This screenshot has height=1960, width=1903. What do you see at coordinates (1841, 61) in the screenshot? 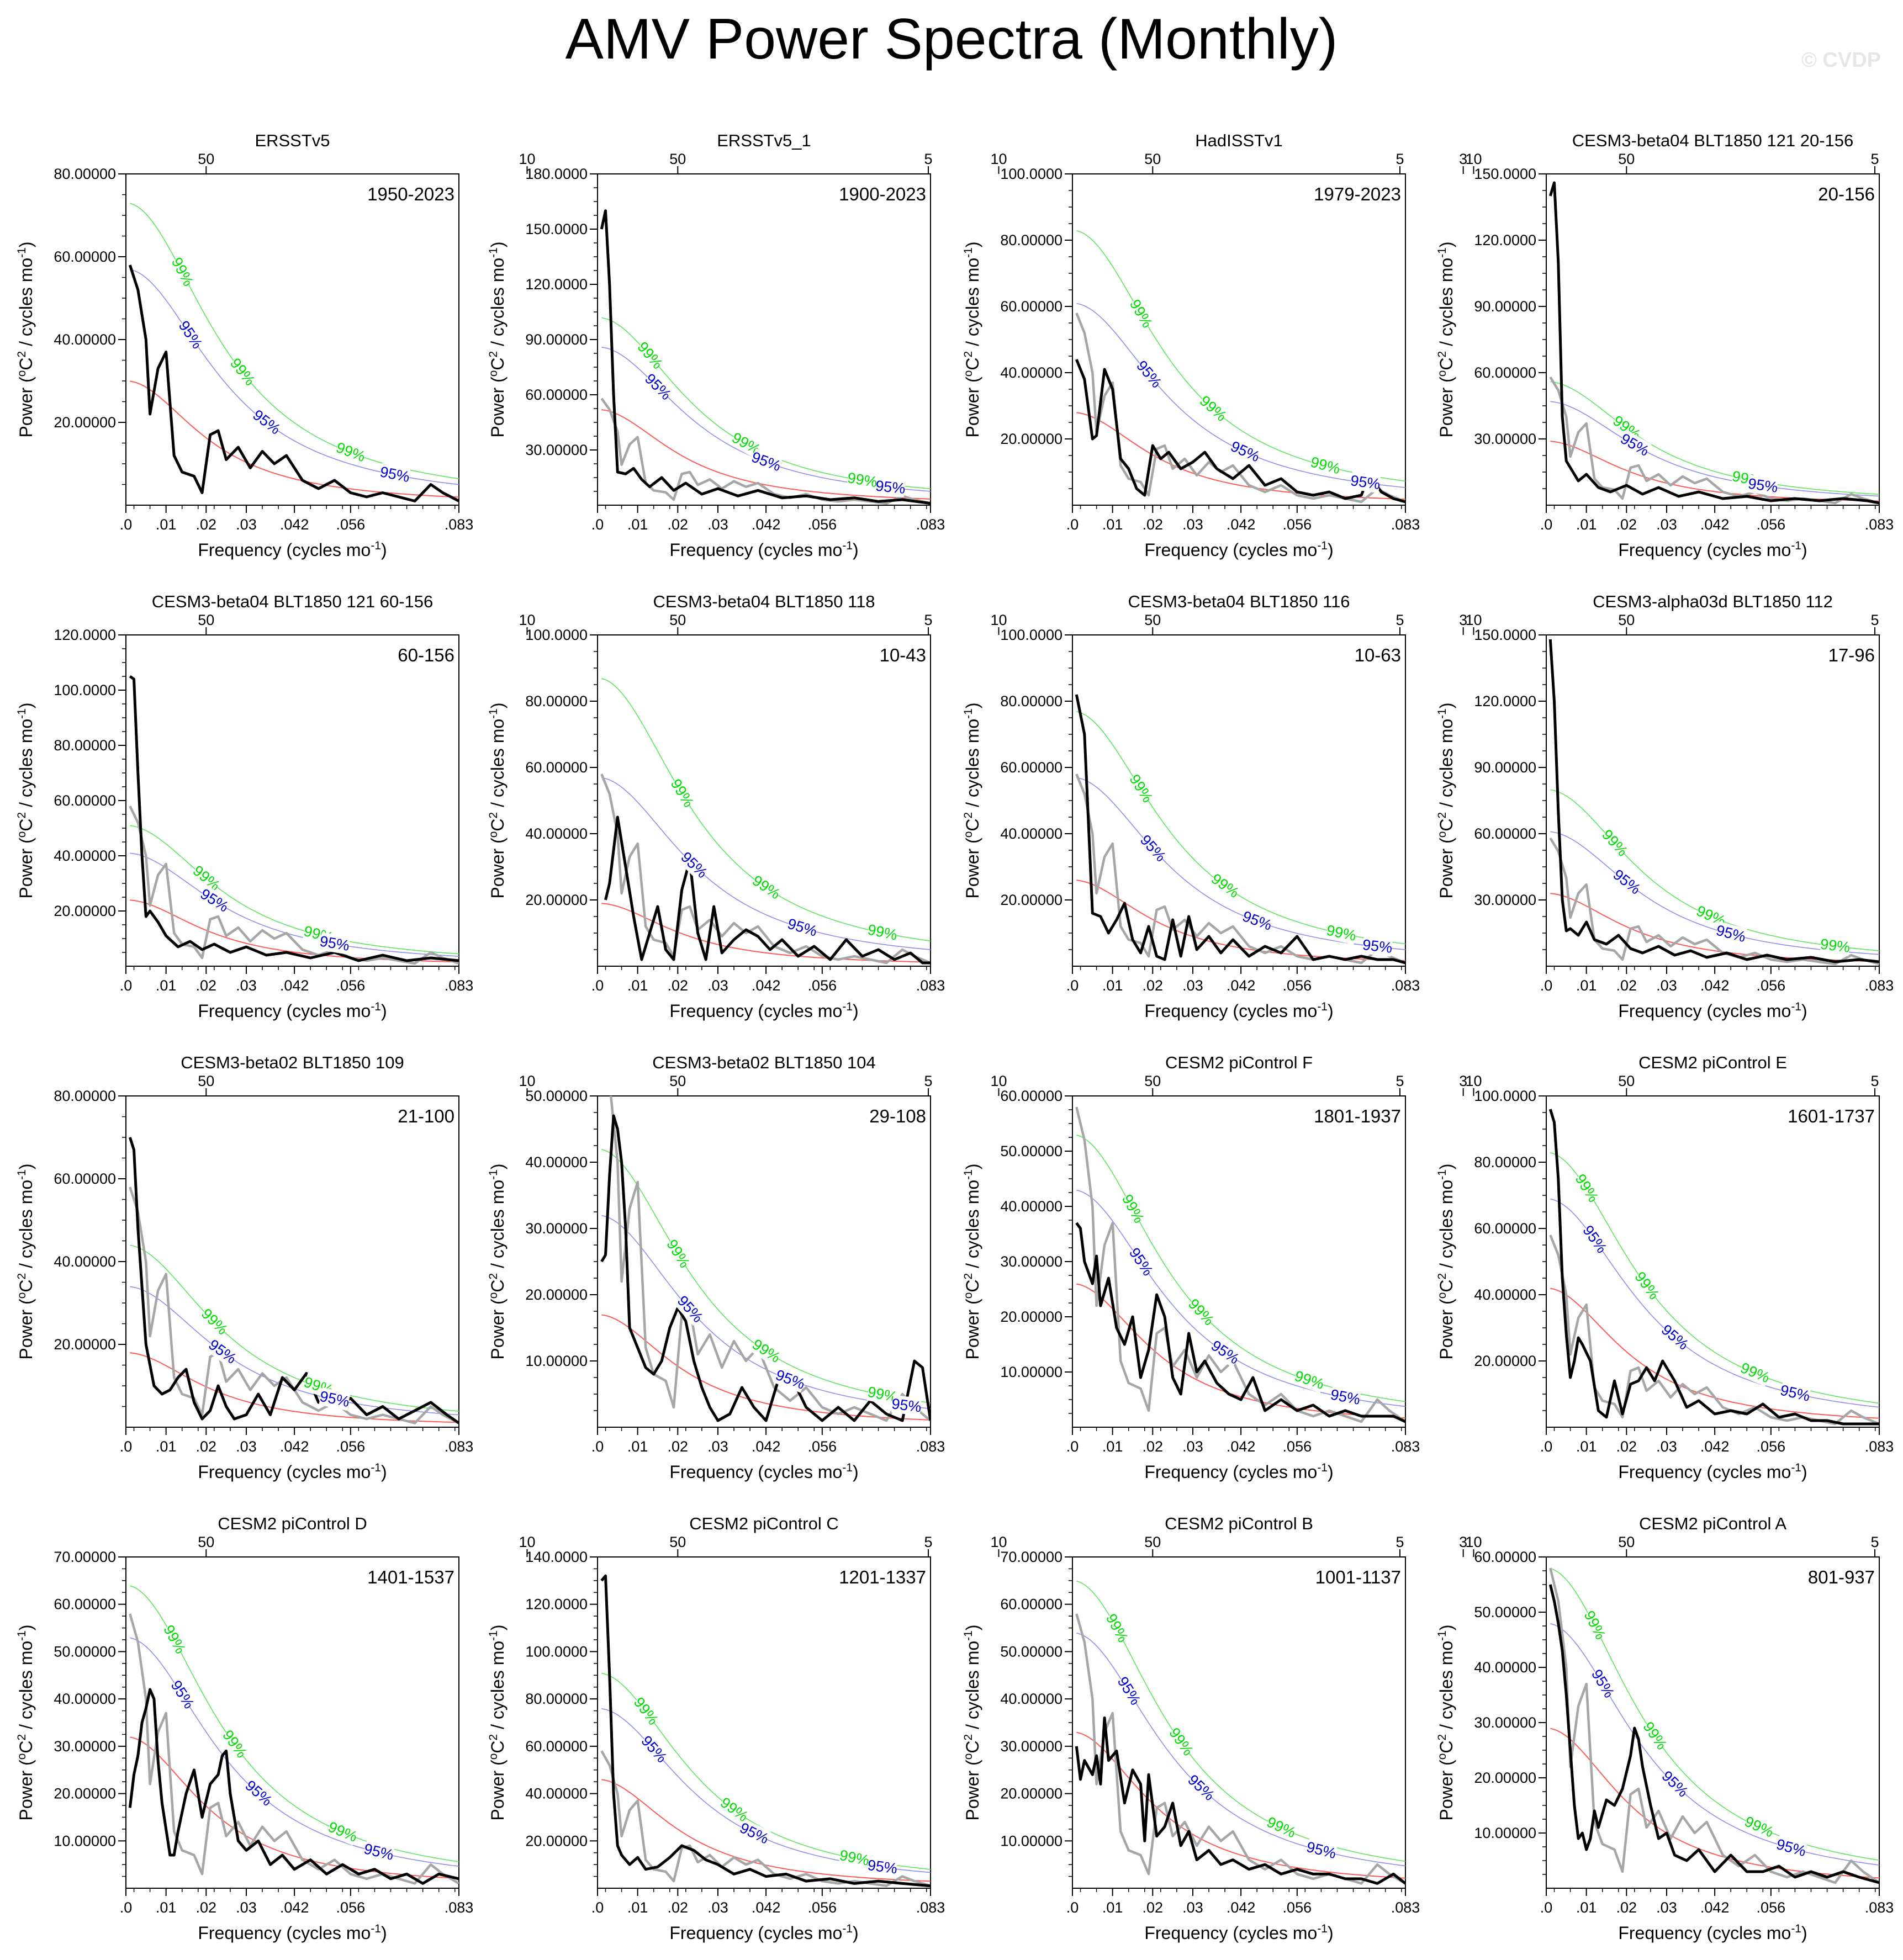
I see `cvdp-watermark: © CVDP` at bounding box center [1841, 61].